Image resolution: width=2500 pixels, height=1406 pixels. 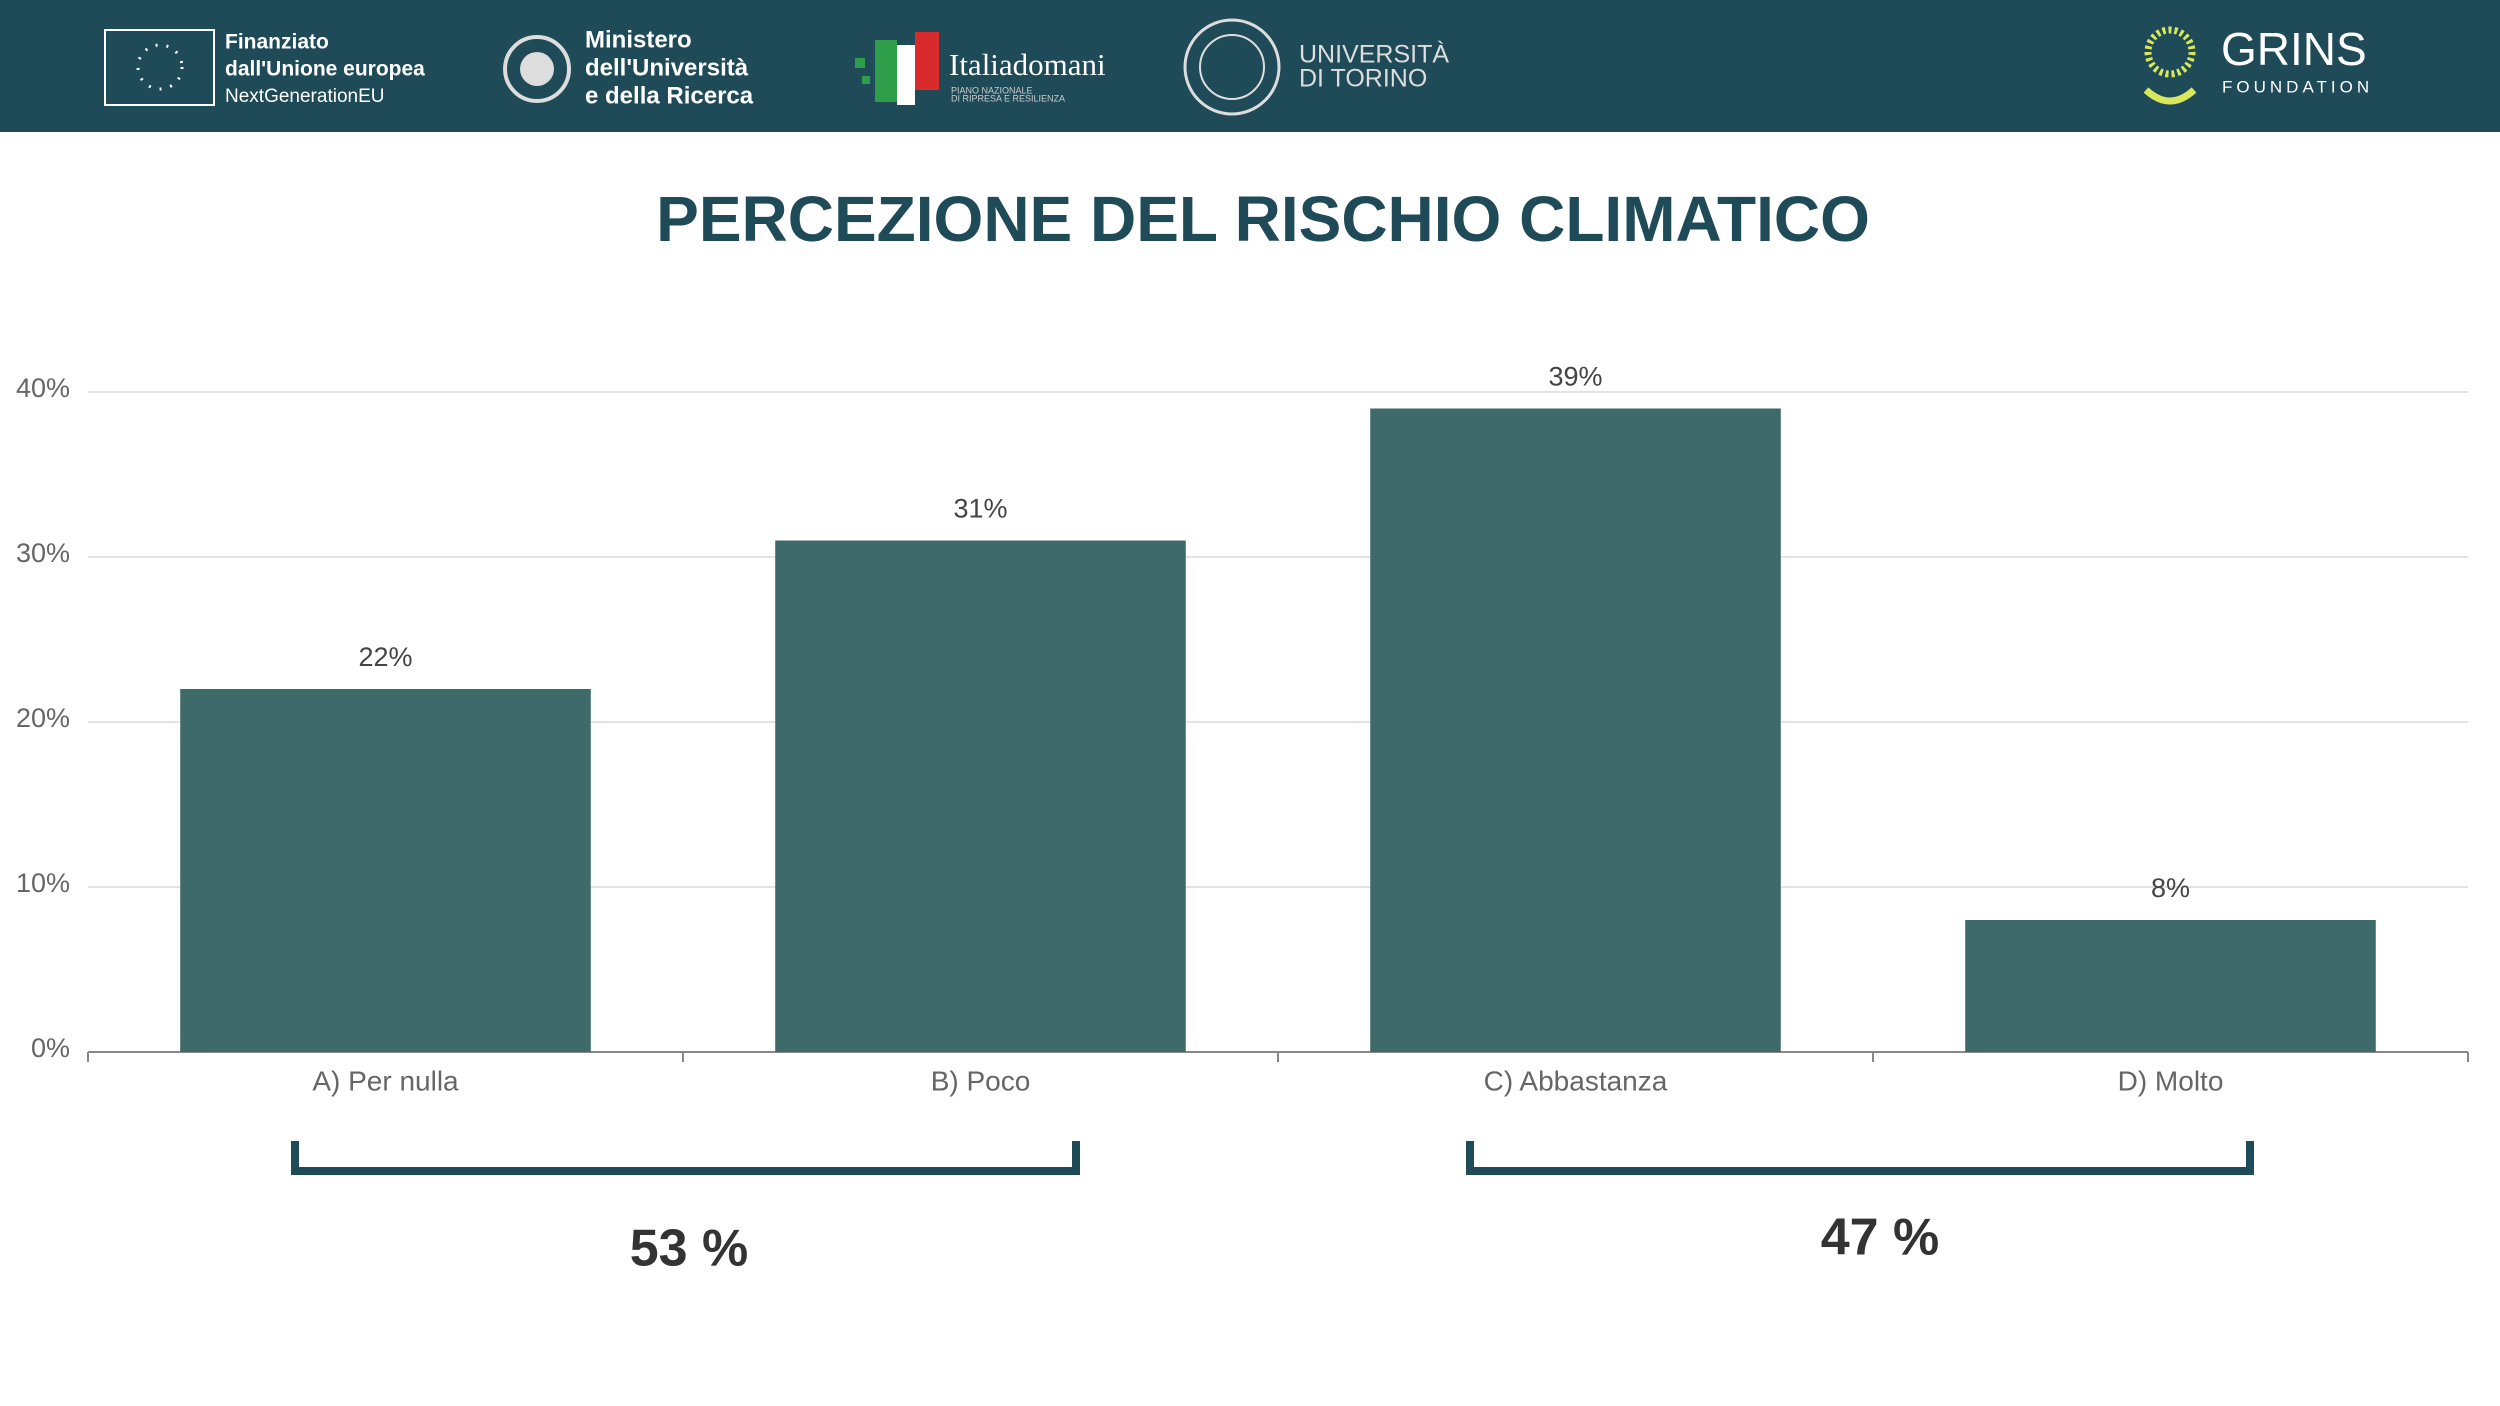 I want to click on y-tick-label: 40%, so click(x=43, y=388).